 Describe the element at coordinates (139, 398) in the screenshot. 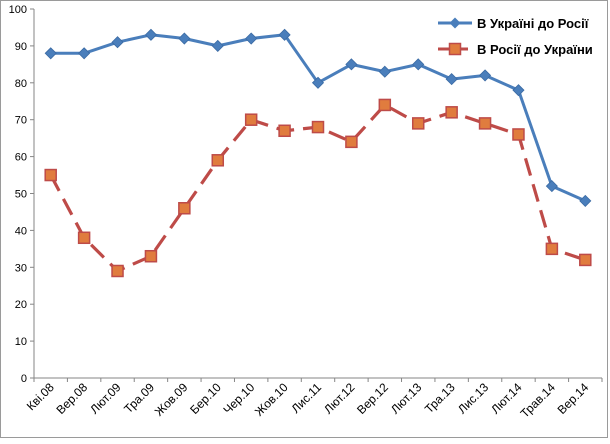

I see `x-tick-label: Тра.09` at that location.